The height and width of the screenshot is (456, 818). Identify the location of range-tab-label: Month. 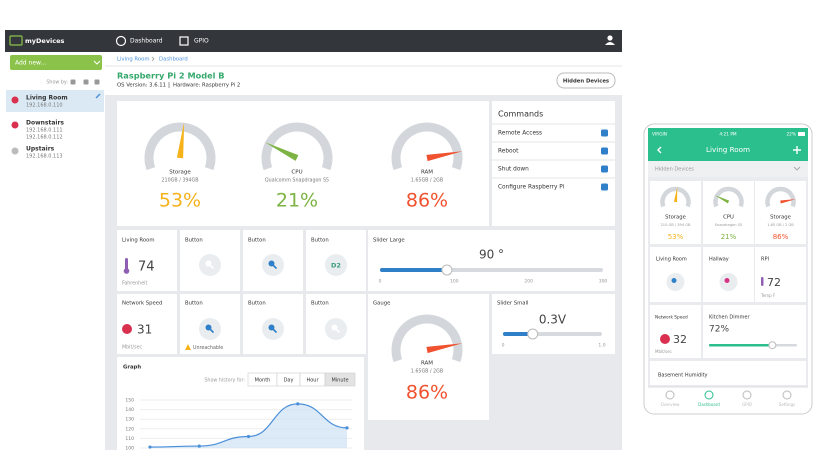
(263, 381).